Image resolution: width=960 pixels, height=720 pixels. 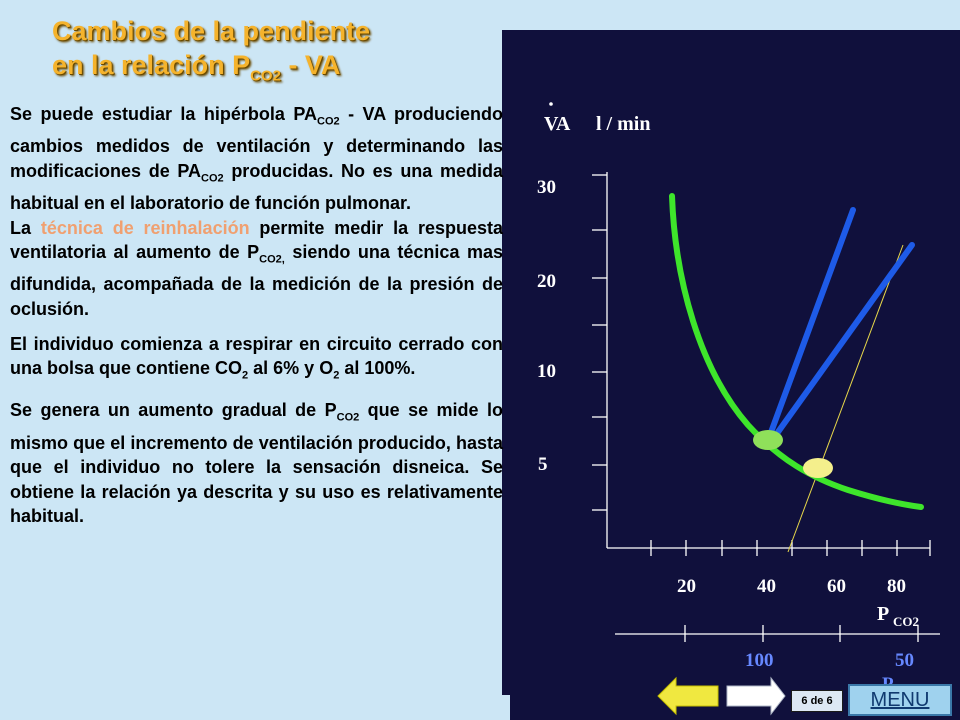 What do you see at coordinates (546, 281) in the screenshot?
I see `y-tick-label-20: 20` at bounding box center [546, 281].